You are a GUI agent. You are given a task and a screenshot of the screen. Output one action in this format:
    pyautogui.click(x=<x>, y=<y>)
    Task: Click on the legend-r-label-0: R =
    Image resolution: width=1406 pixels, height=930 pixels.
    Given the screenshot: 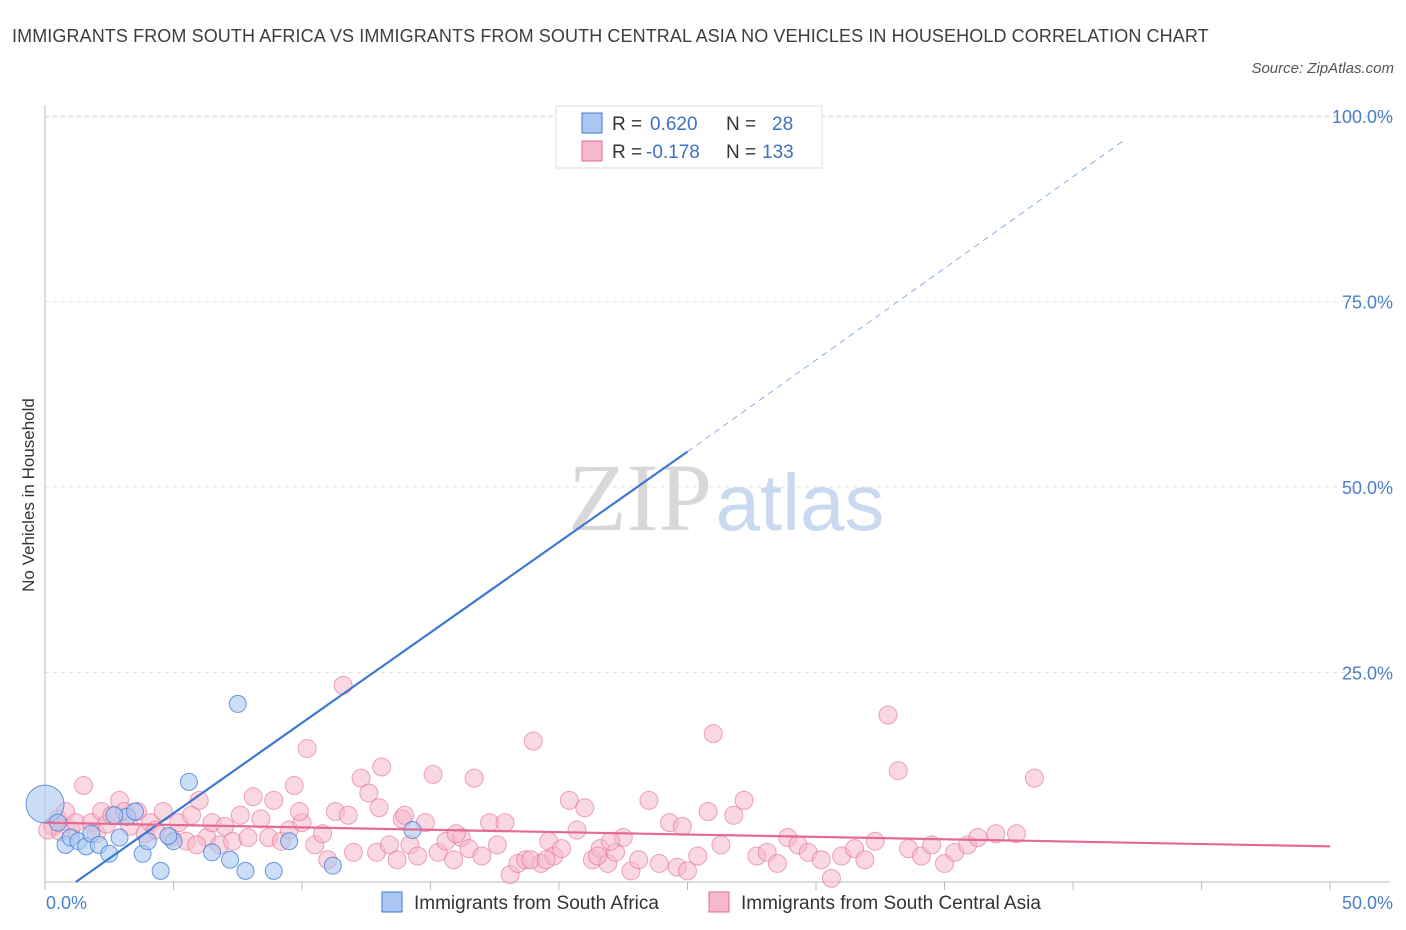 What is the action you would take?
    pyautogui.click(x=627, y=124)
    